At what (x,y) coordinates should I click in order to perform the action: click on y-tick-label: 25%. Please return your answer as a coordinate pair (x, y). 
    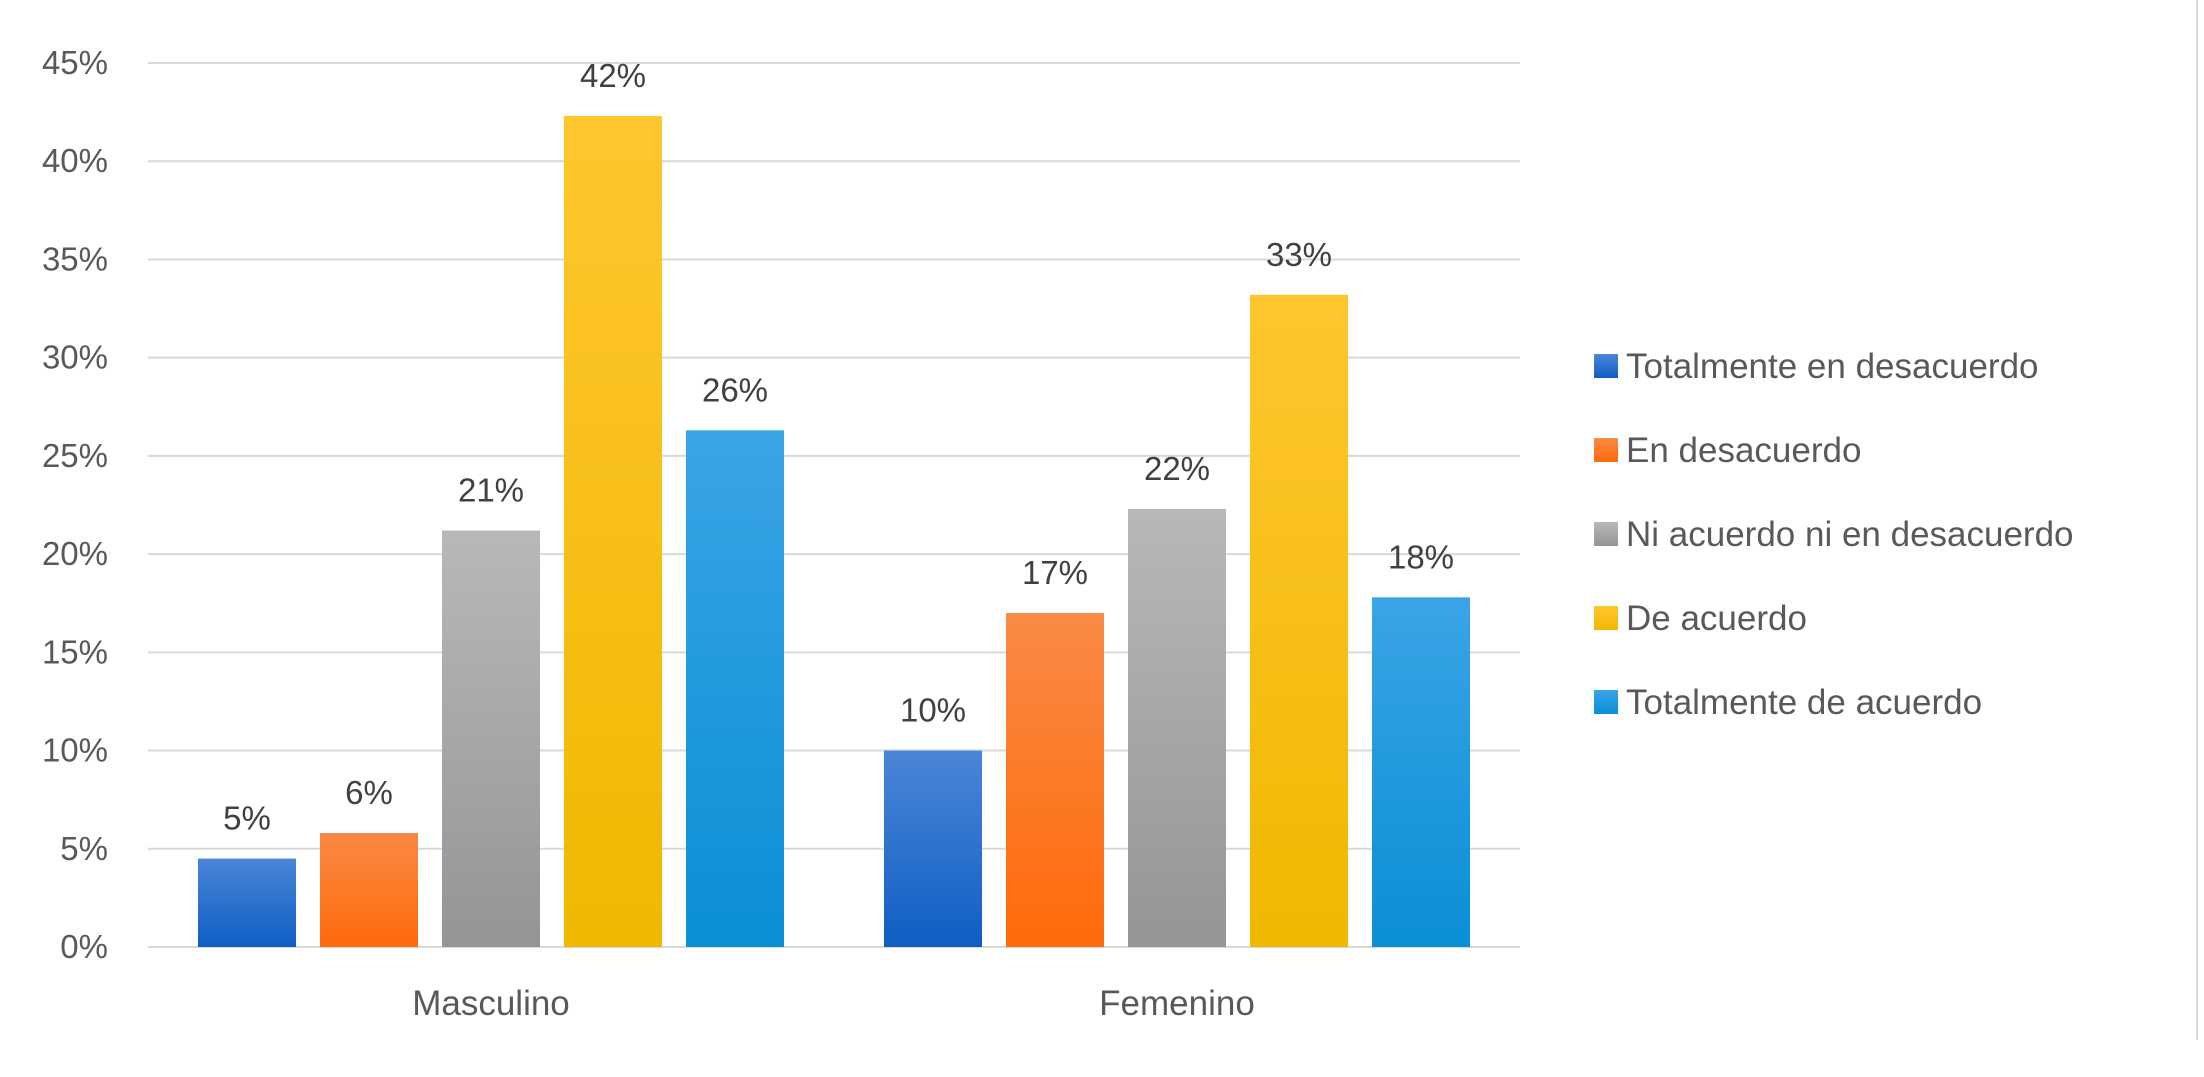
    Looking at the image, I should click on (75, 455).